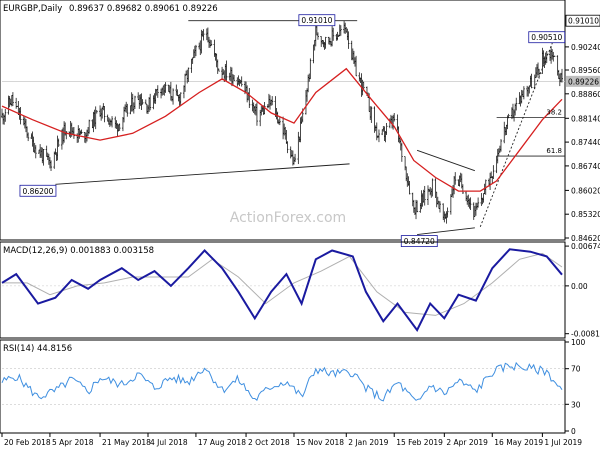 Image resolution: width=600 pixels, height=450 pixels. I want to click on price-callout-label: 0.86200, so click(37, 191).